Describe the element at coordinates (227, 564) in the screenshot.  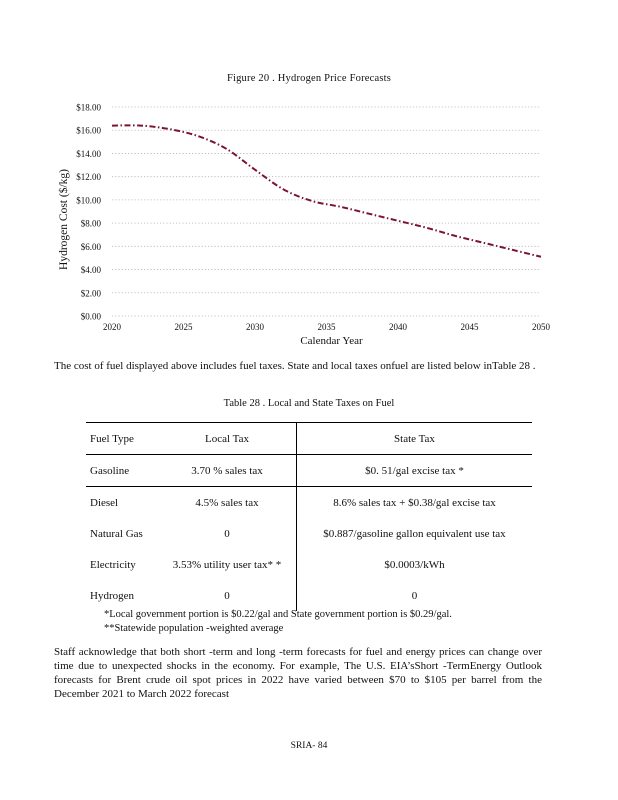
I see `cell-local-tax: 3.53% utility user tax* *` at that location.